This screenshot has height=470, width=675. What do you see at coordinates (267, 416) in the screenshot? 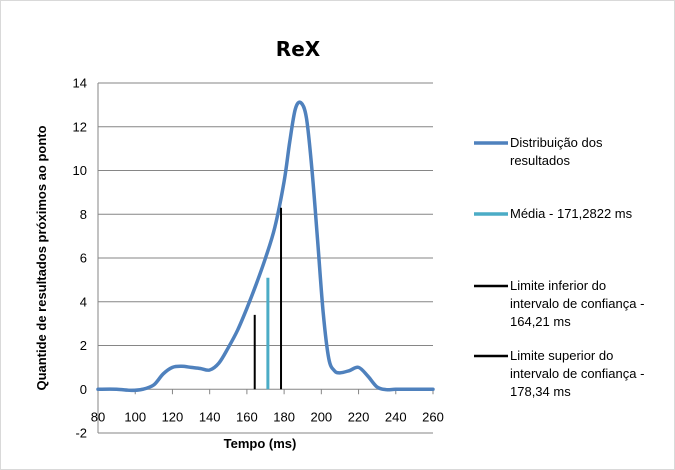
I see `x-tick-labels: 80 100 120 140 160 180 200 220 240 260` at bounding box center [267, 416].